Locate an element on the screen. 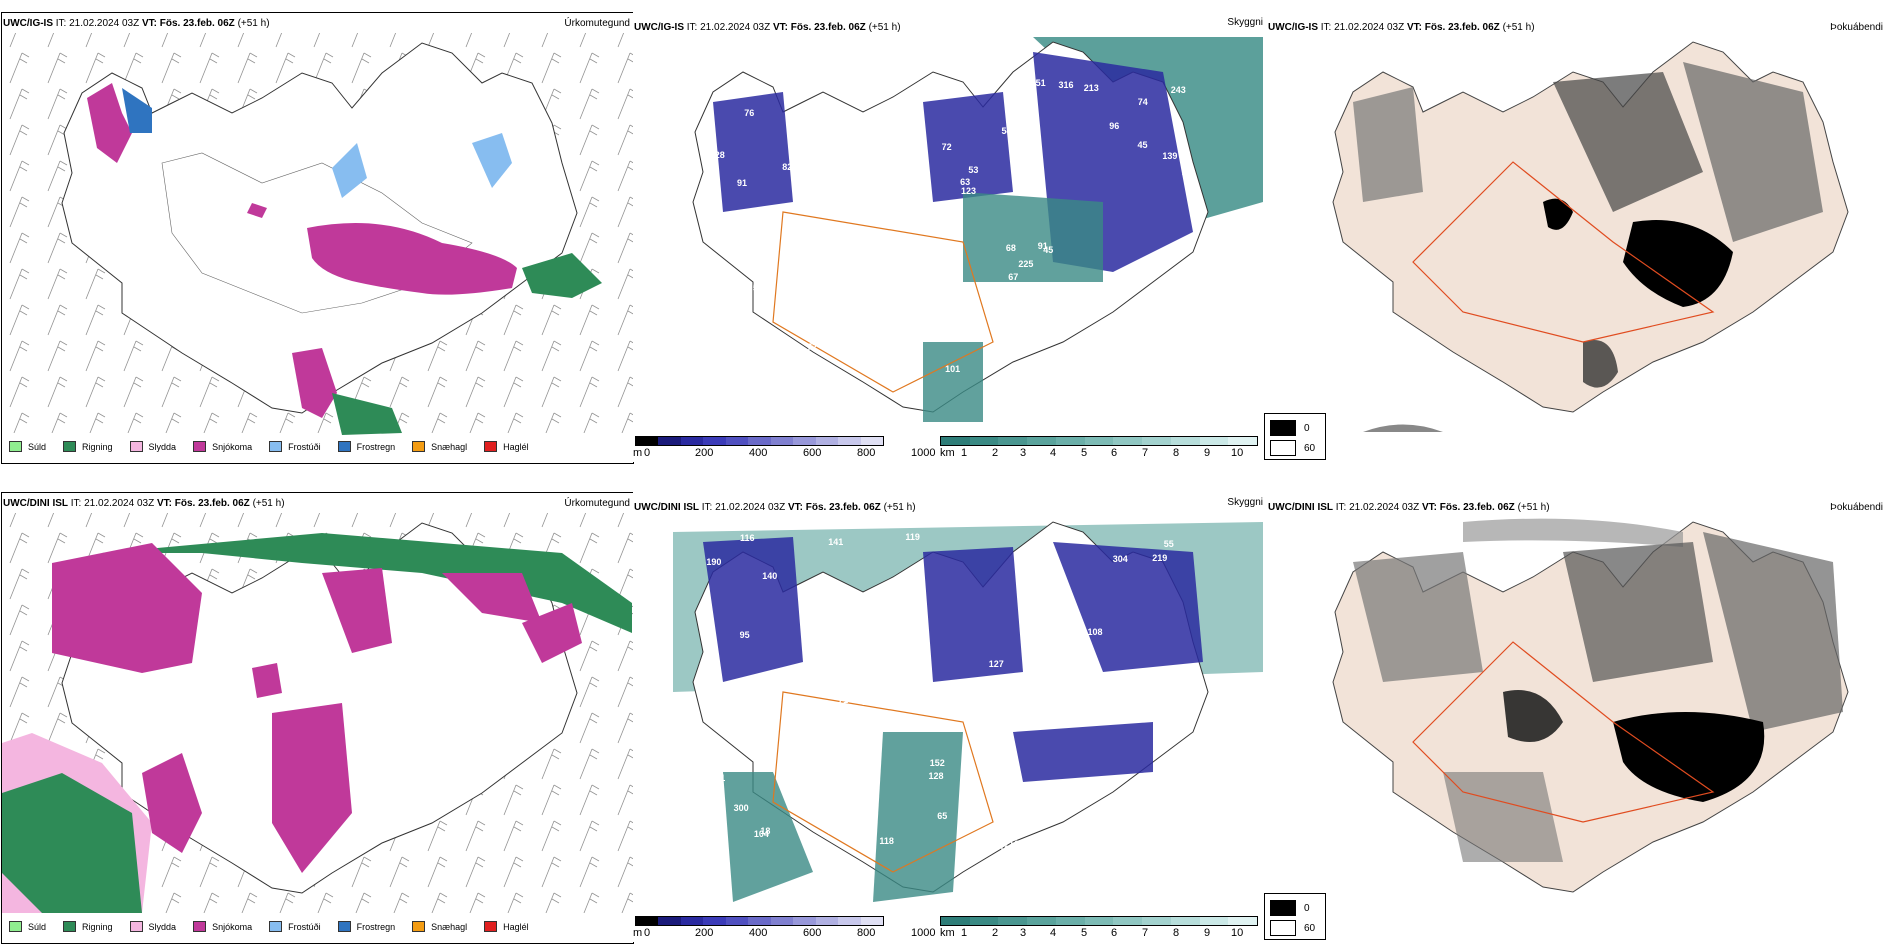 This screenshot has height=950, width=1900. fog-key-bottom: 0 60 is located at coordinates (1295, 916).